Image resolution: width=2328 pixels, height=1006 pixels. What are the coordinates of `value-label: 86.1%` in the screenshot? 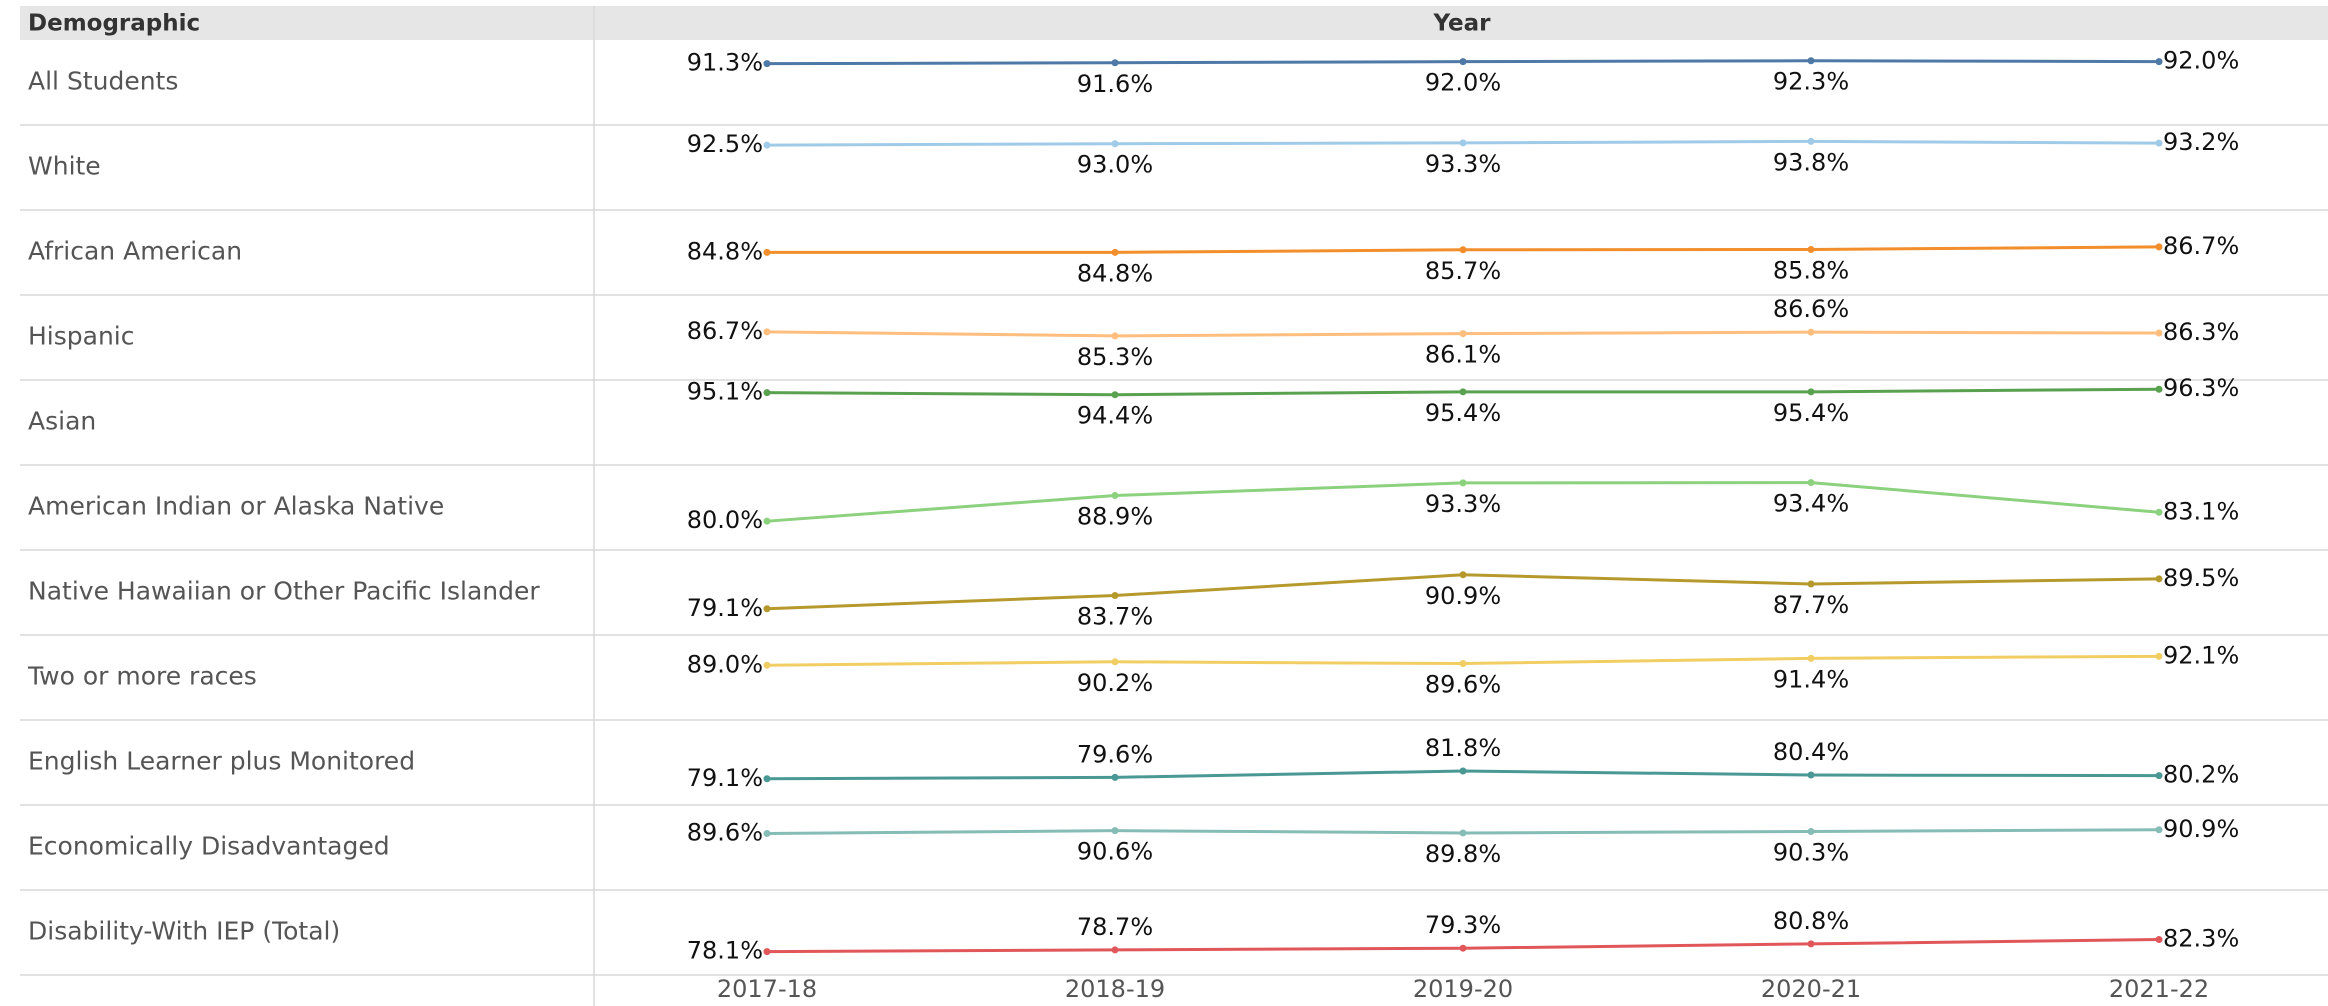 It's located at (1463, 355).